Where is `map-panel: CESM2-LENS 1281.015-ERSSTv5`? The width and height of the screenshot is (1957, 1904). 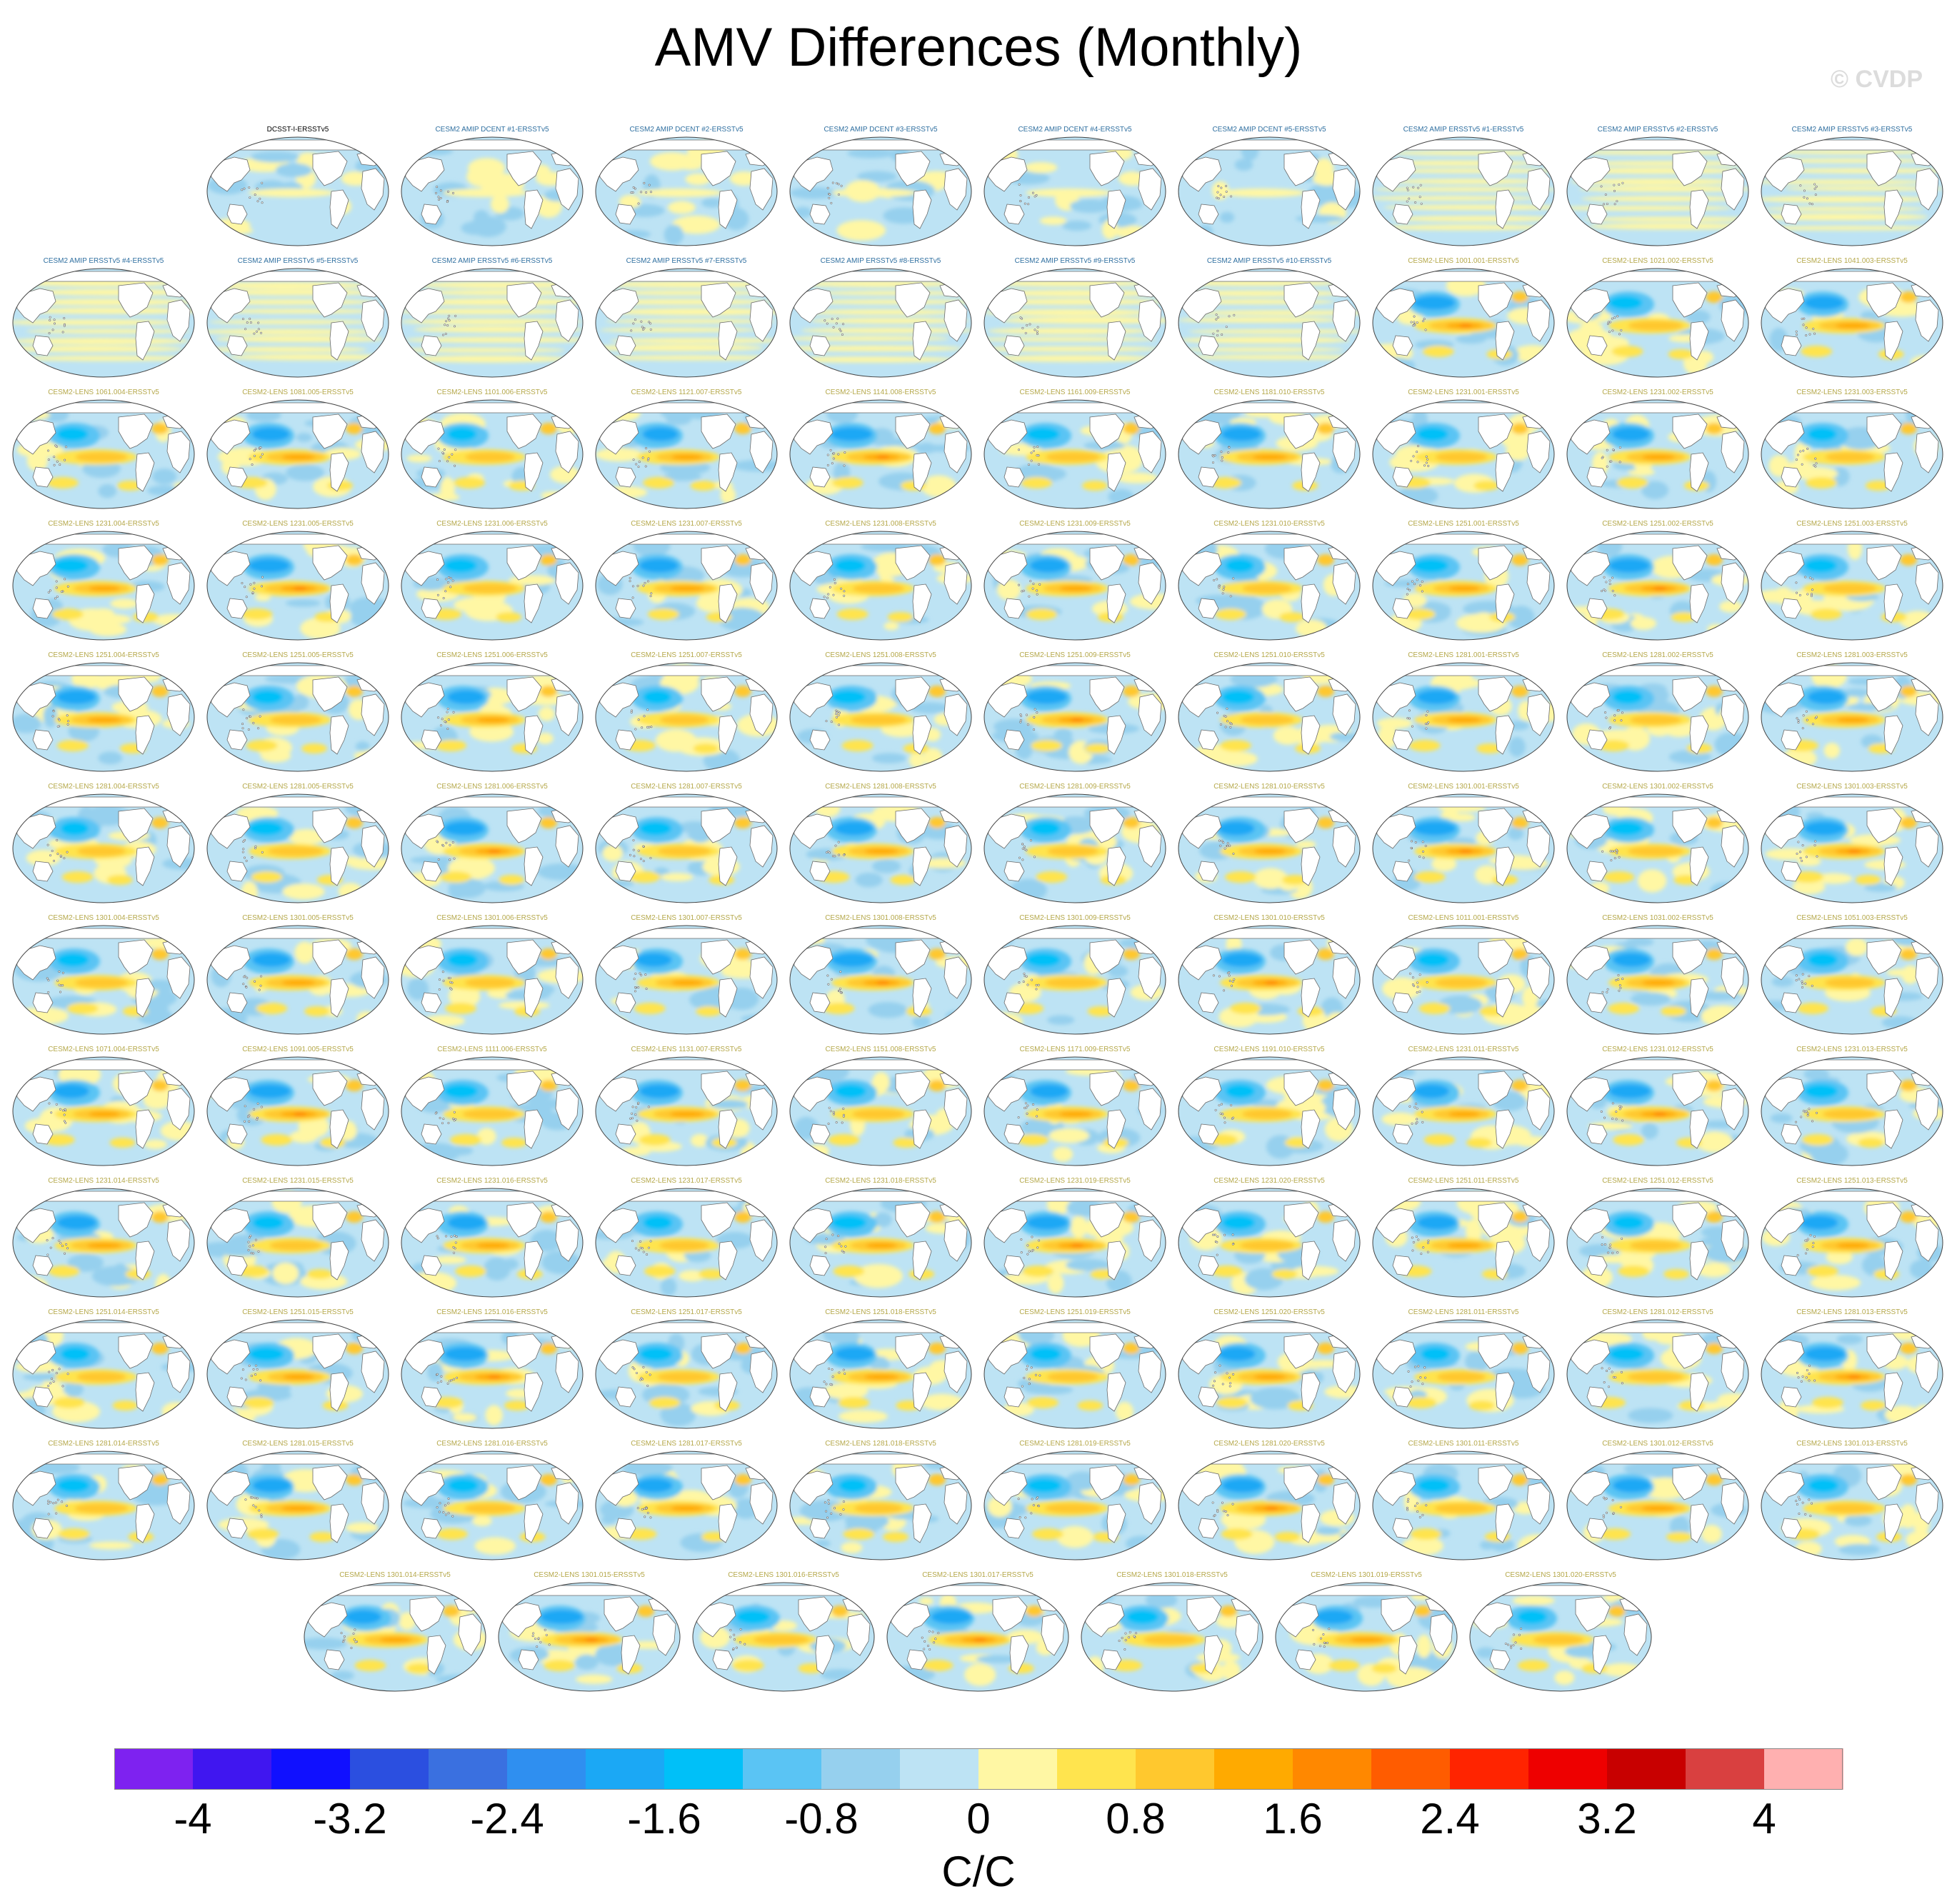
map-panel: CESM2-LENS 1281.015-ERSSTv5 is located at coordinates (297, 1500).